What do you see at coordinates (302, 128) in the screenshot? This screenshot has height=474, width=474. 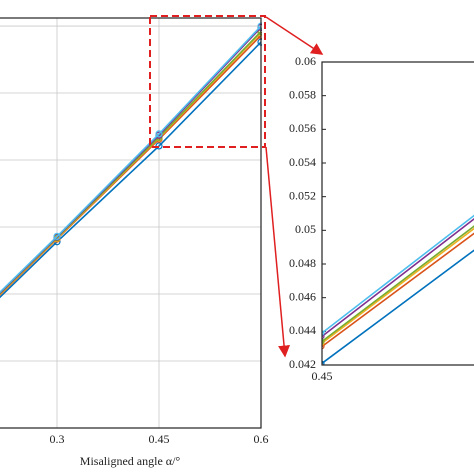 I see `y-tick-label: 0.056` at bounding box center [302, 128].